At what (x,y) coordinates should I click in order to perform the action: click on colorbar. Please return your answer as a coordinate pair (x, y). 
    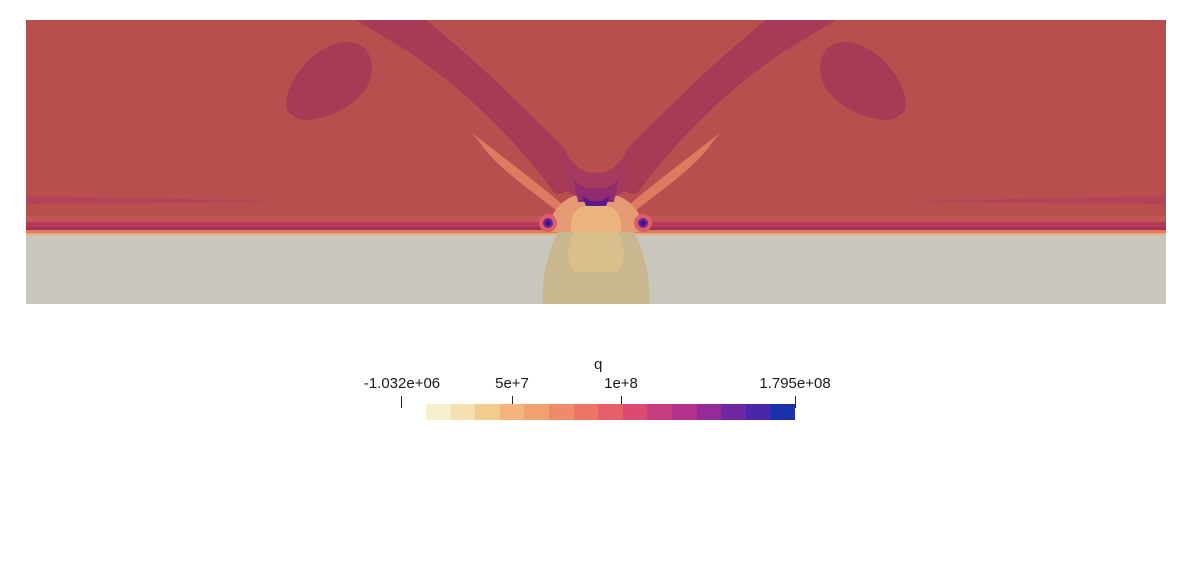
    Looking at the image, I should click on (610, 412).